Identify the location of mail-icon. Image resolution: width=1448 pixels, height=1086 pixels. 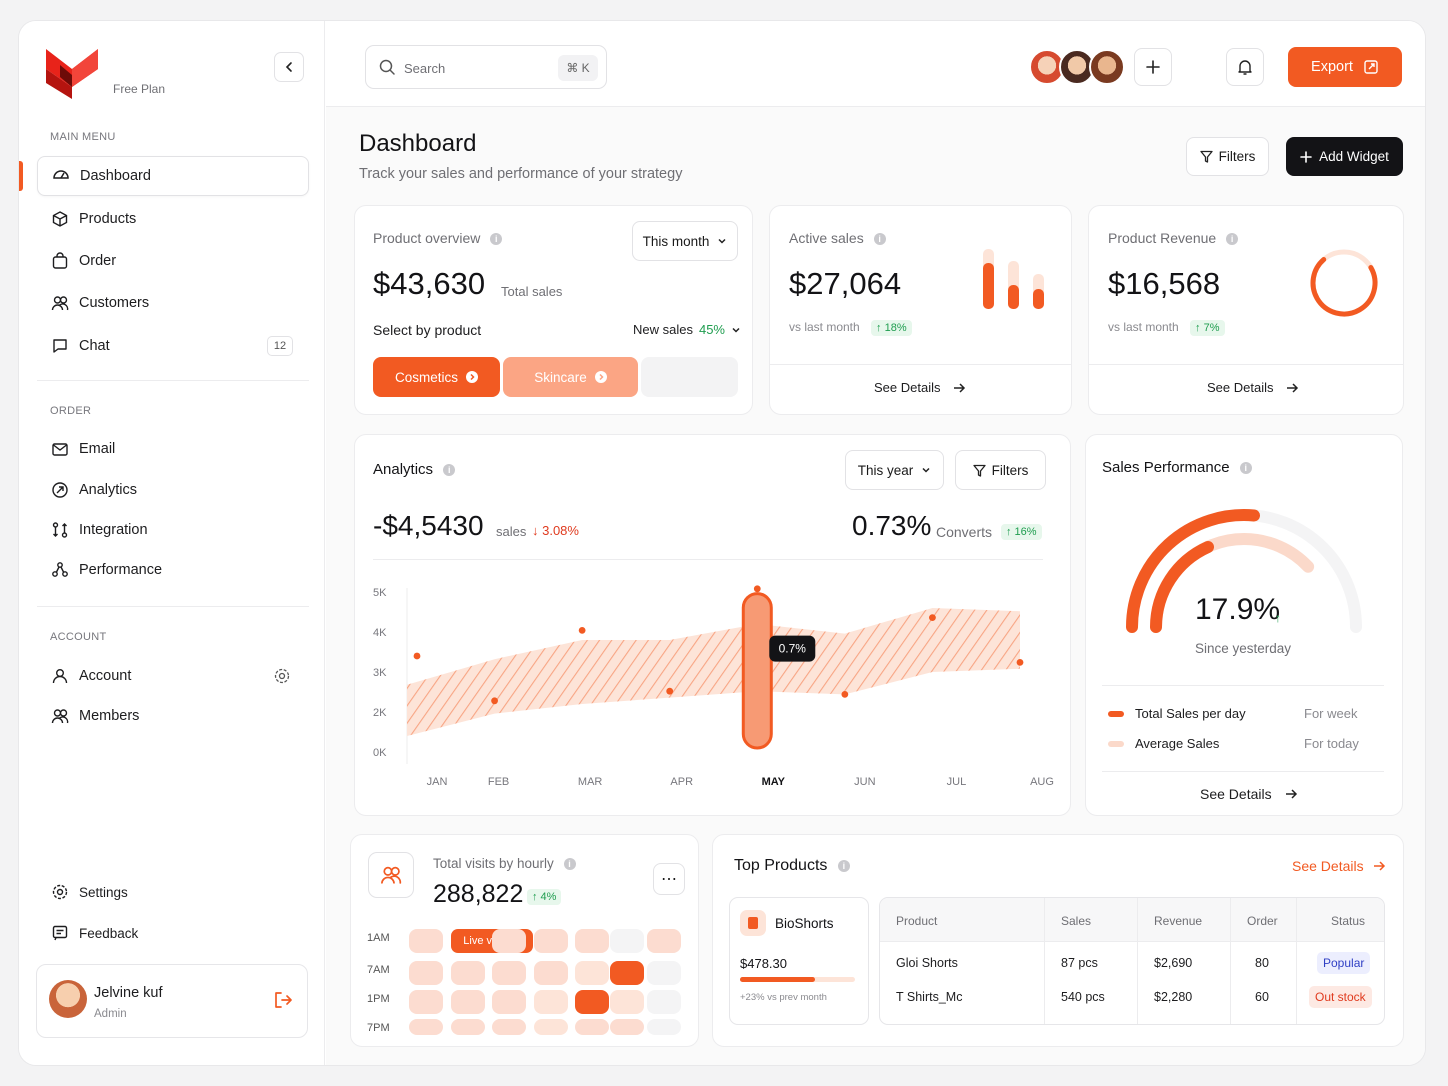
(60, 449).